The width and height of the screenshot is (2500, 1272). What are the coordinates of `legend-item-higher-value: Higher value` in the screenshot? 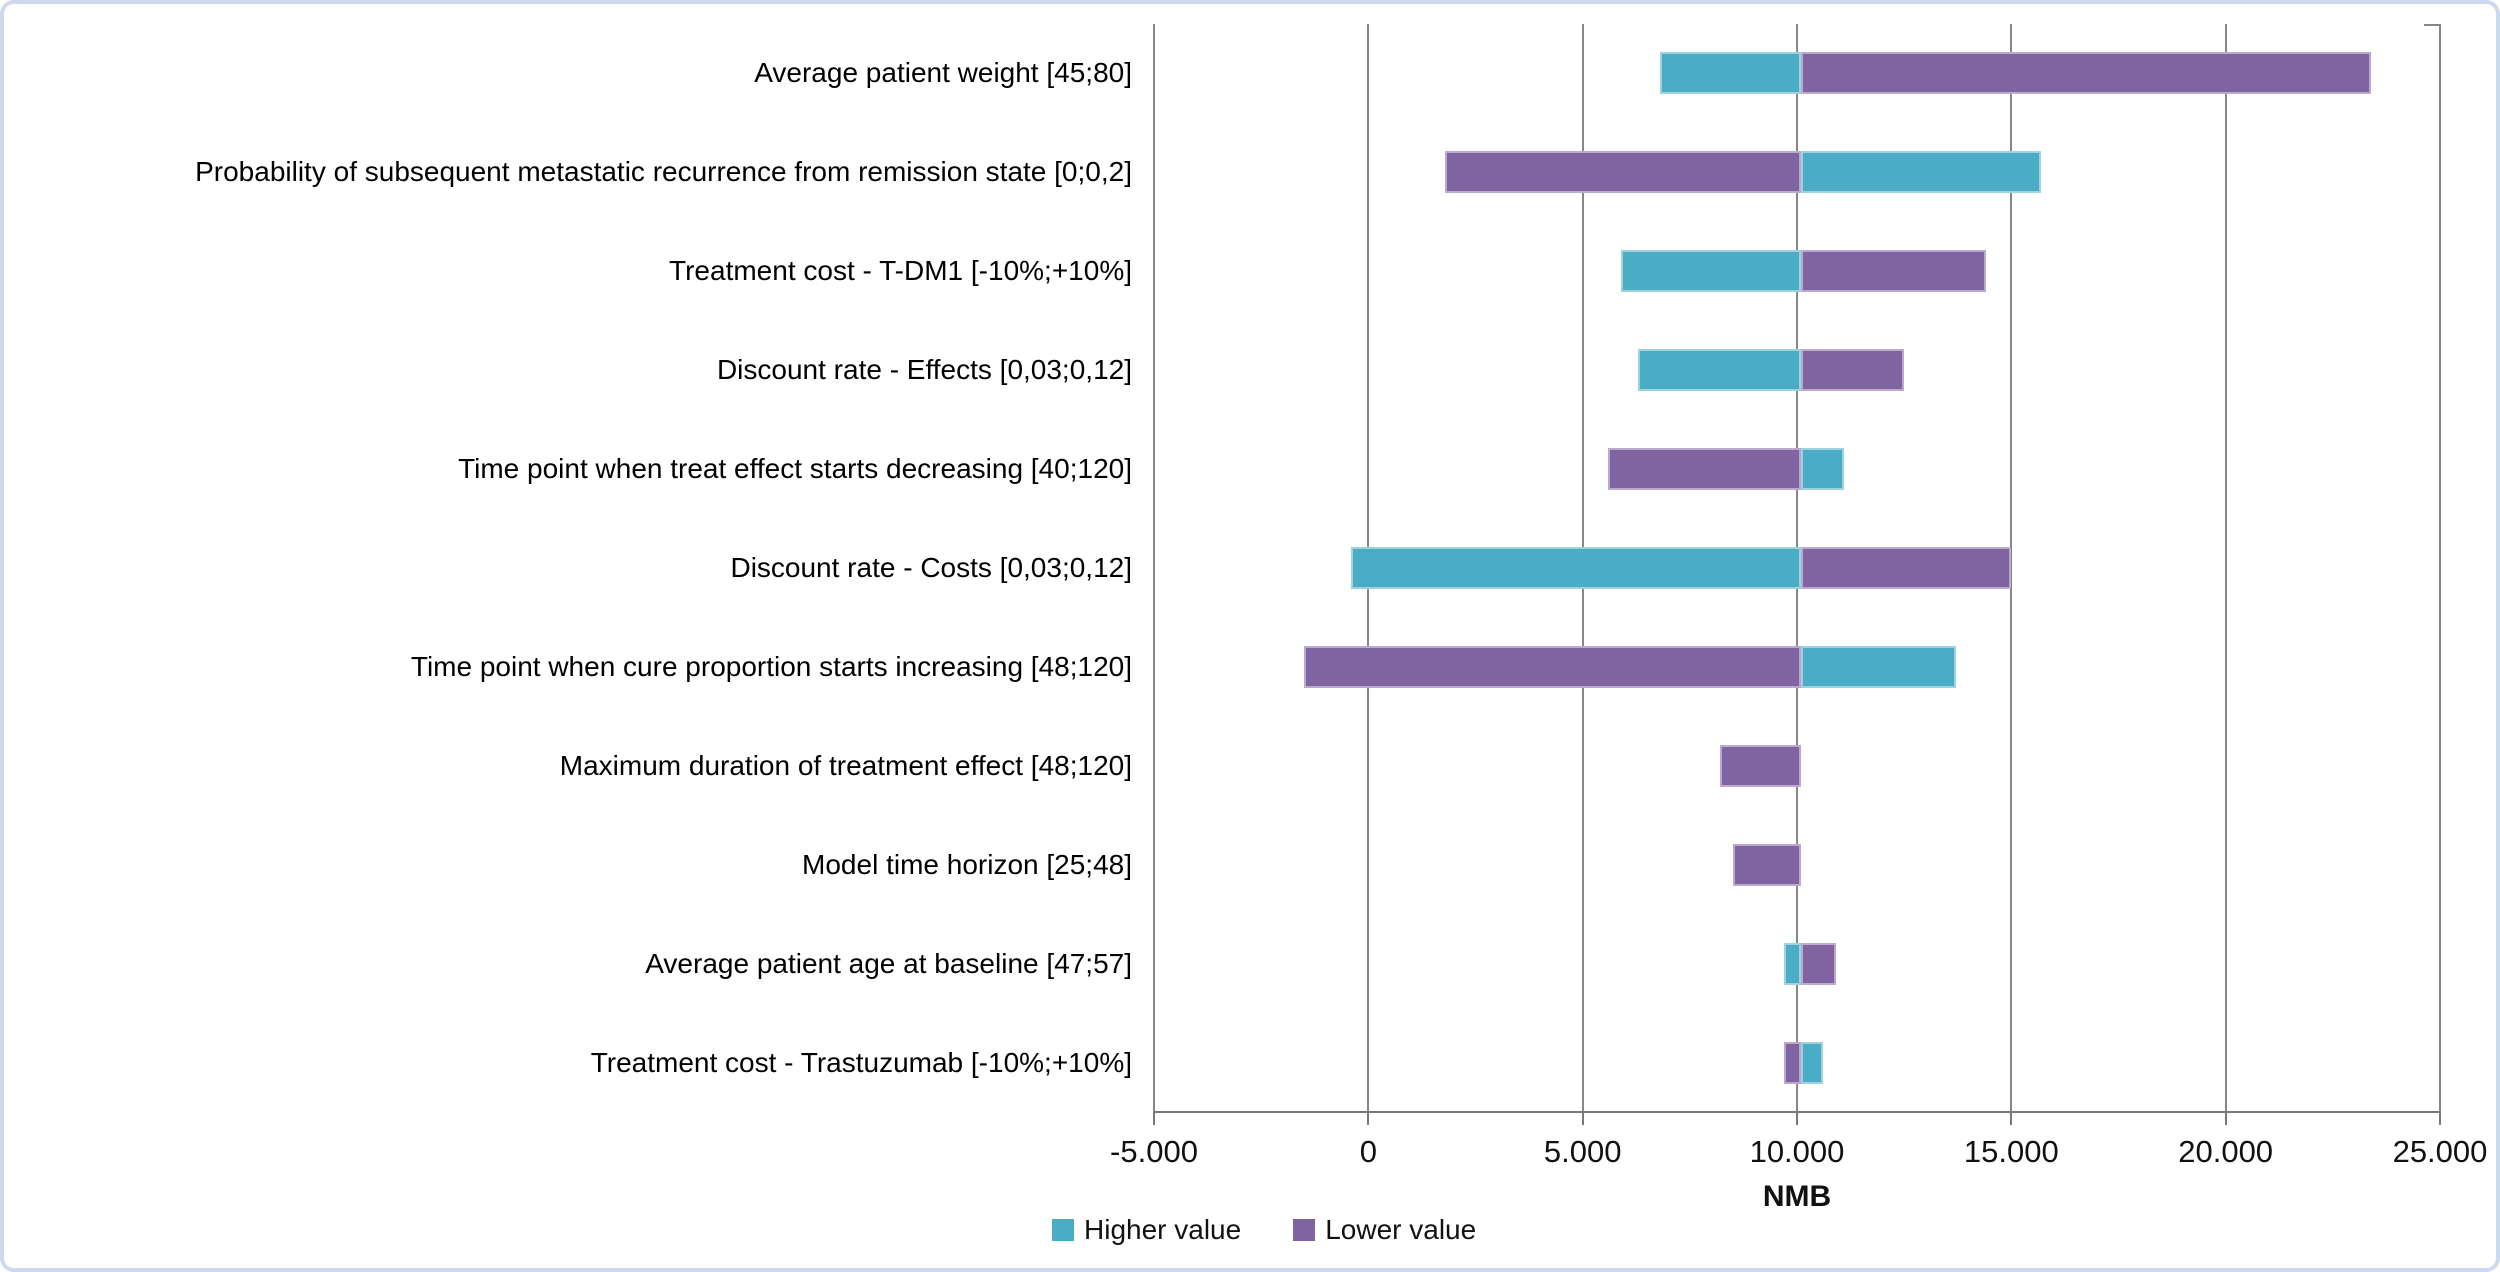 It's located at (1146, 1230).